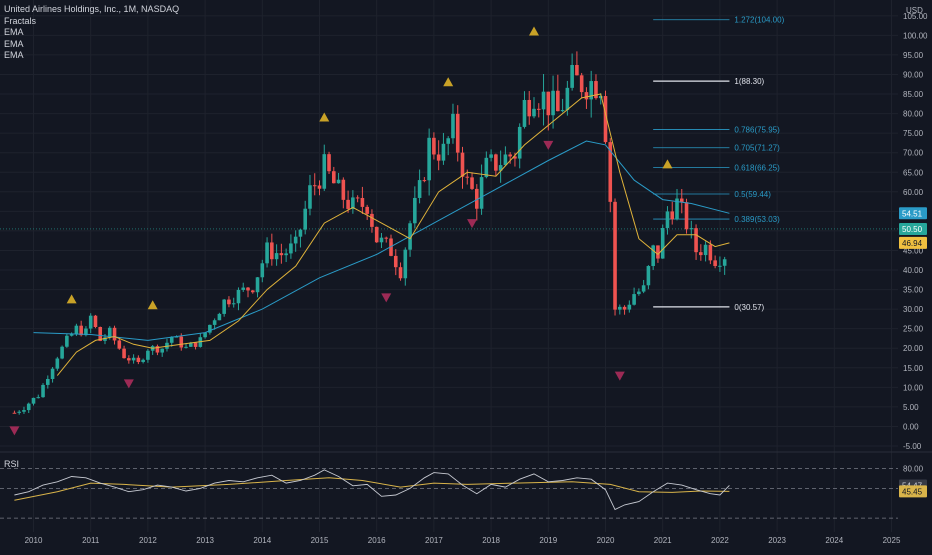 The height and width of the screenshot is (555, 932). Describe the element at coordinates (915, 35) in the screenshot. I see `y-tick-label: 100.00` at that location.